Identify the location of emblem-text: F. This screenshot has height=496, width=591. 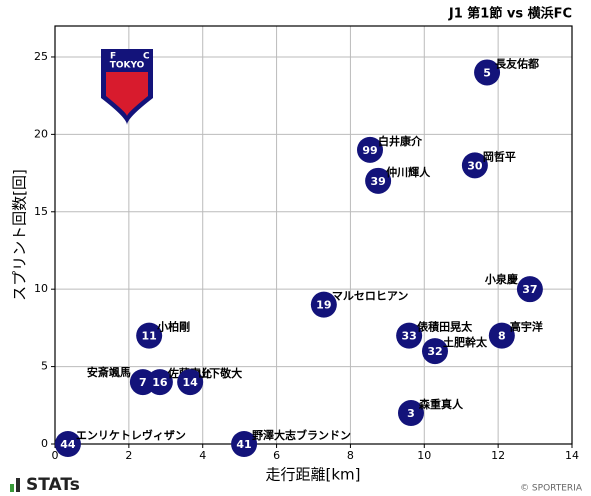
(113, 57).